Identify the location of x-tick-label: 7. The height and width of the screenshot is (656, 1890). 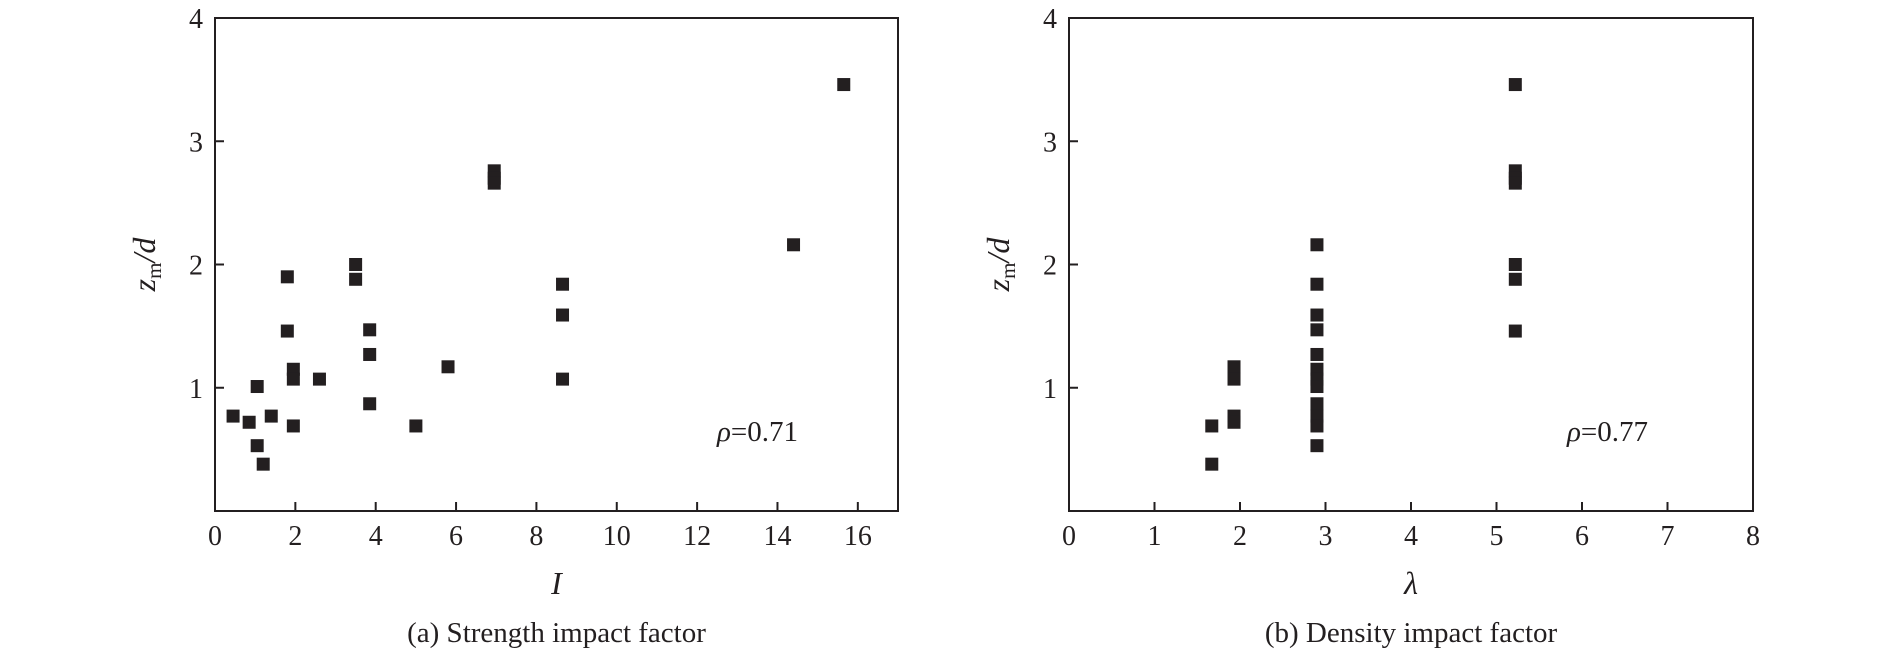
(1668, 536).